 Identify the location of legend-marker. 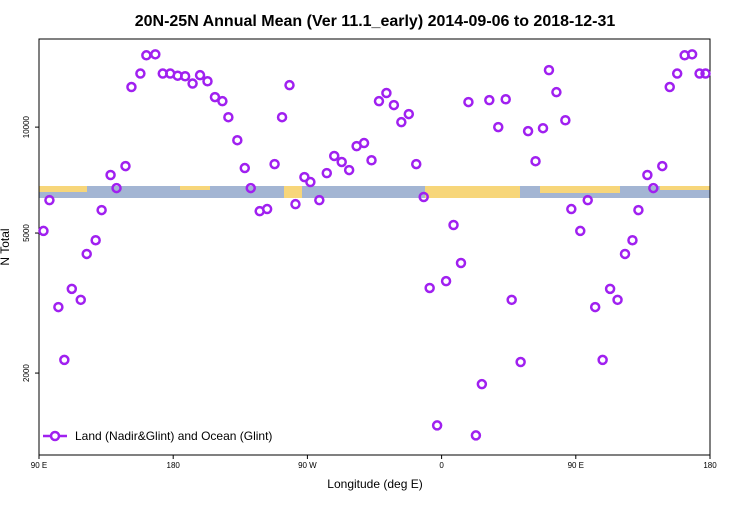
(55, 436).